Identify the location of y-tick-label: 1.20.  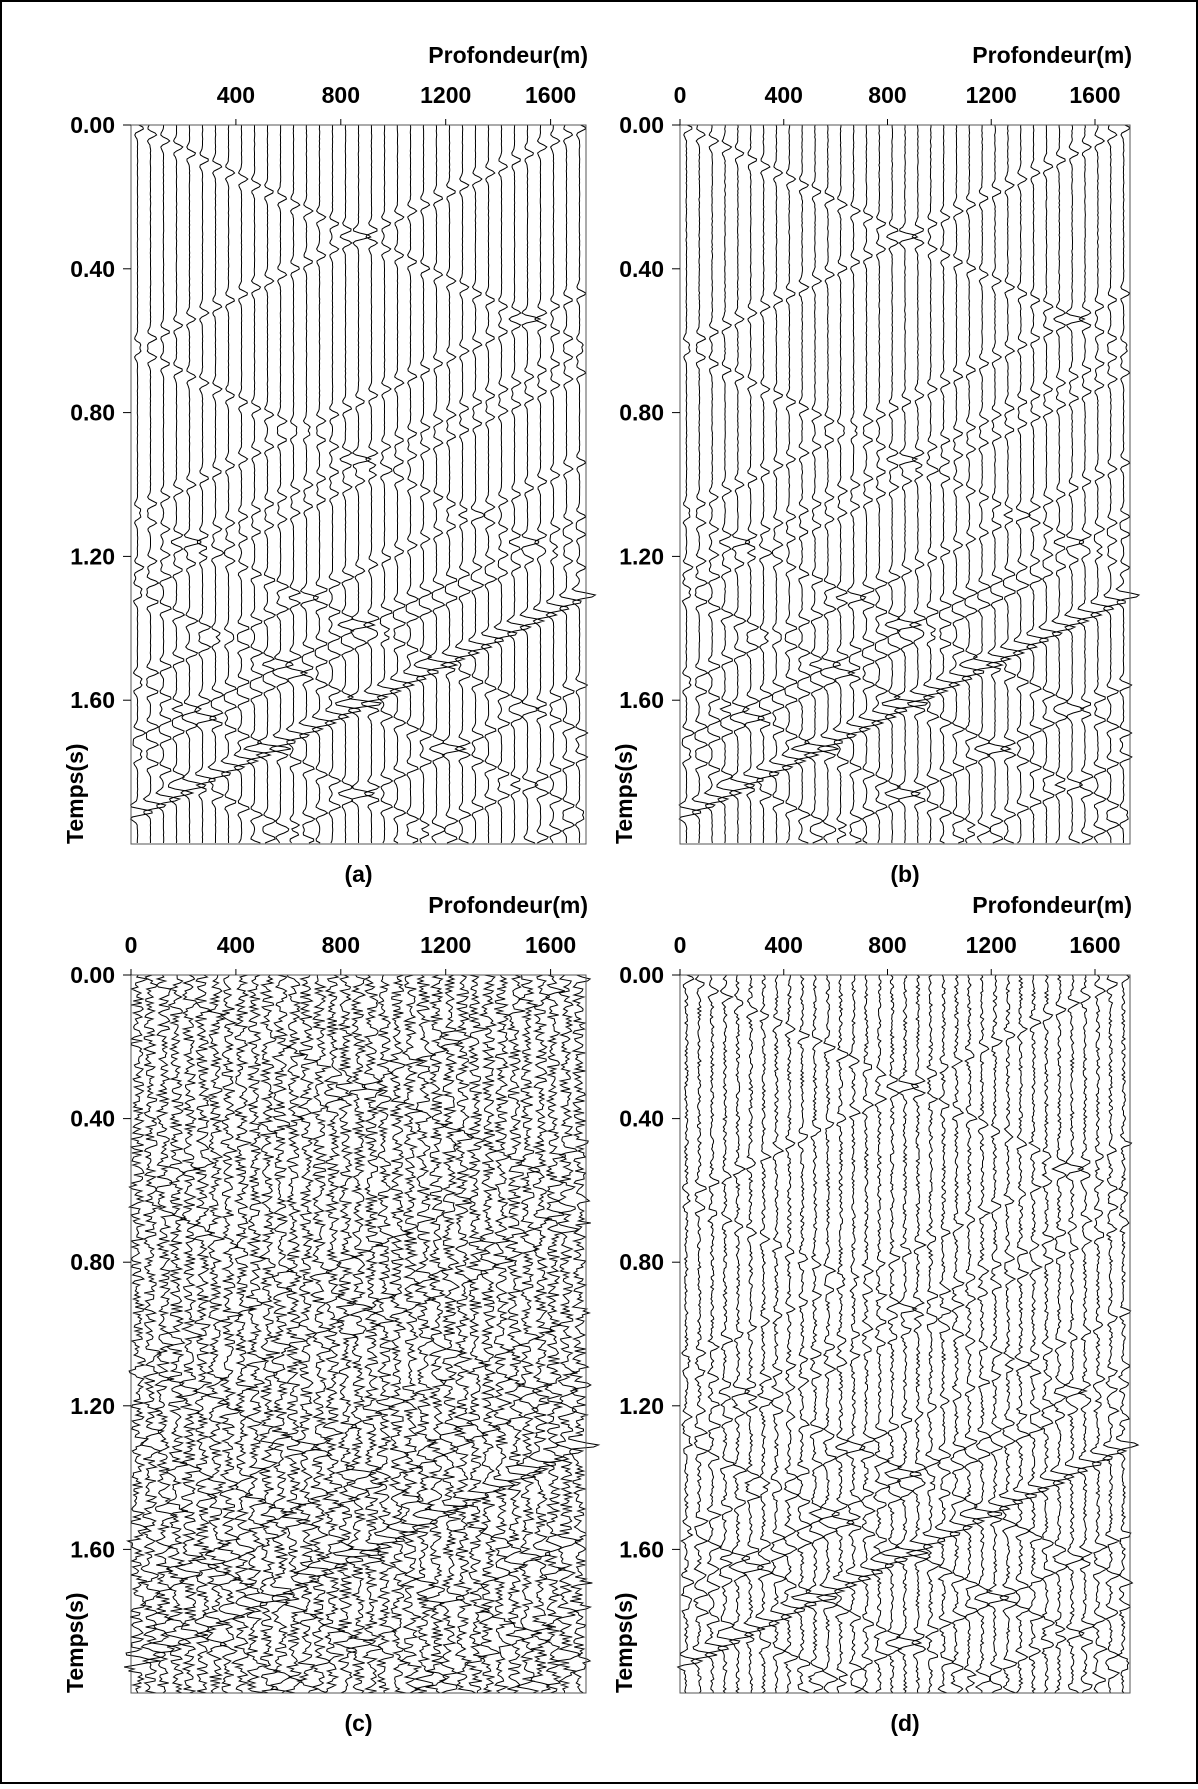
(92, 556).